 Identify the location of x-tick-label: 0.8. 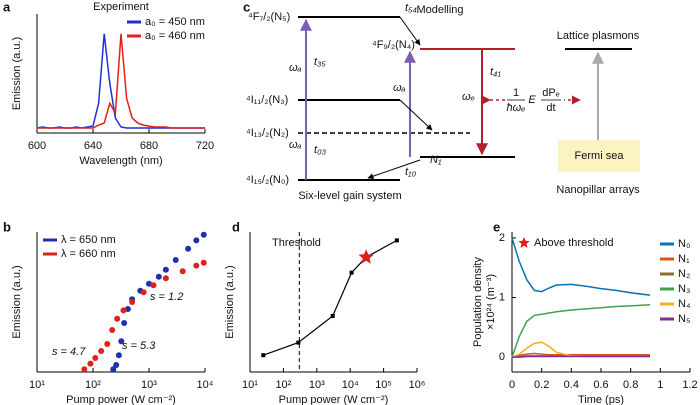
(630, 385).